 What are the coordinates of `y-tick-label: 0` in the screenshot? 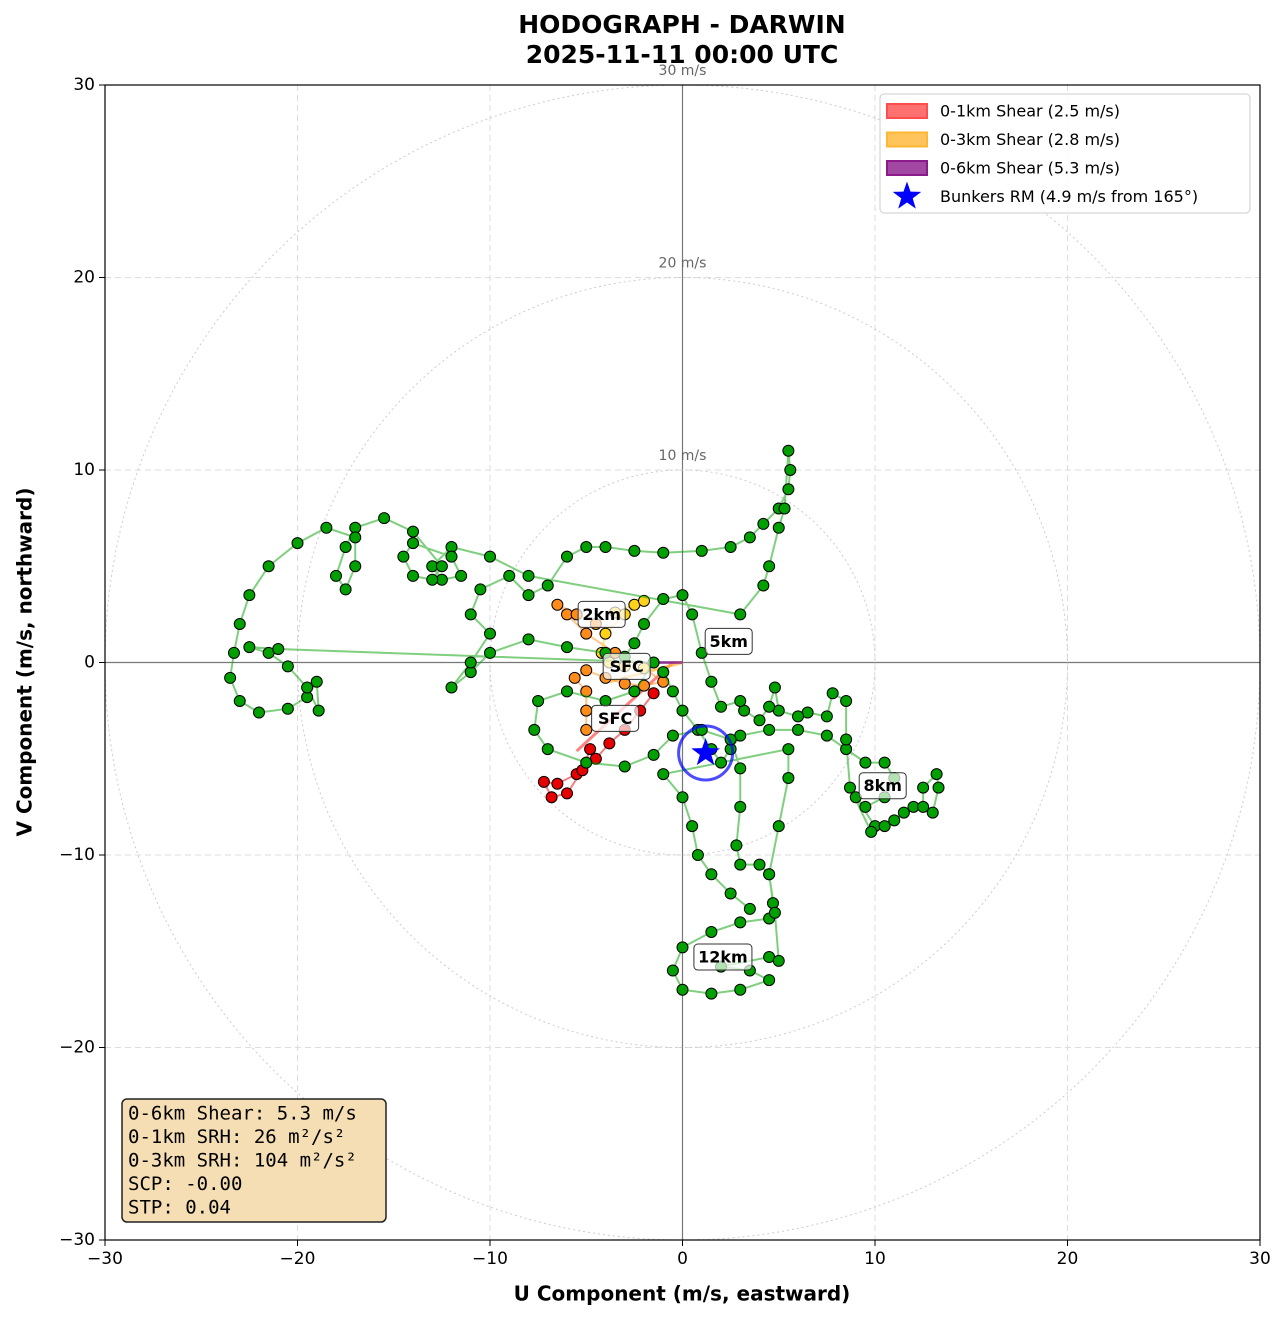 It's located at (89, 663).